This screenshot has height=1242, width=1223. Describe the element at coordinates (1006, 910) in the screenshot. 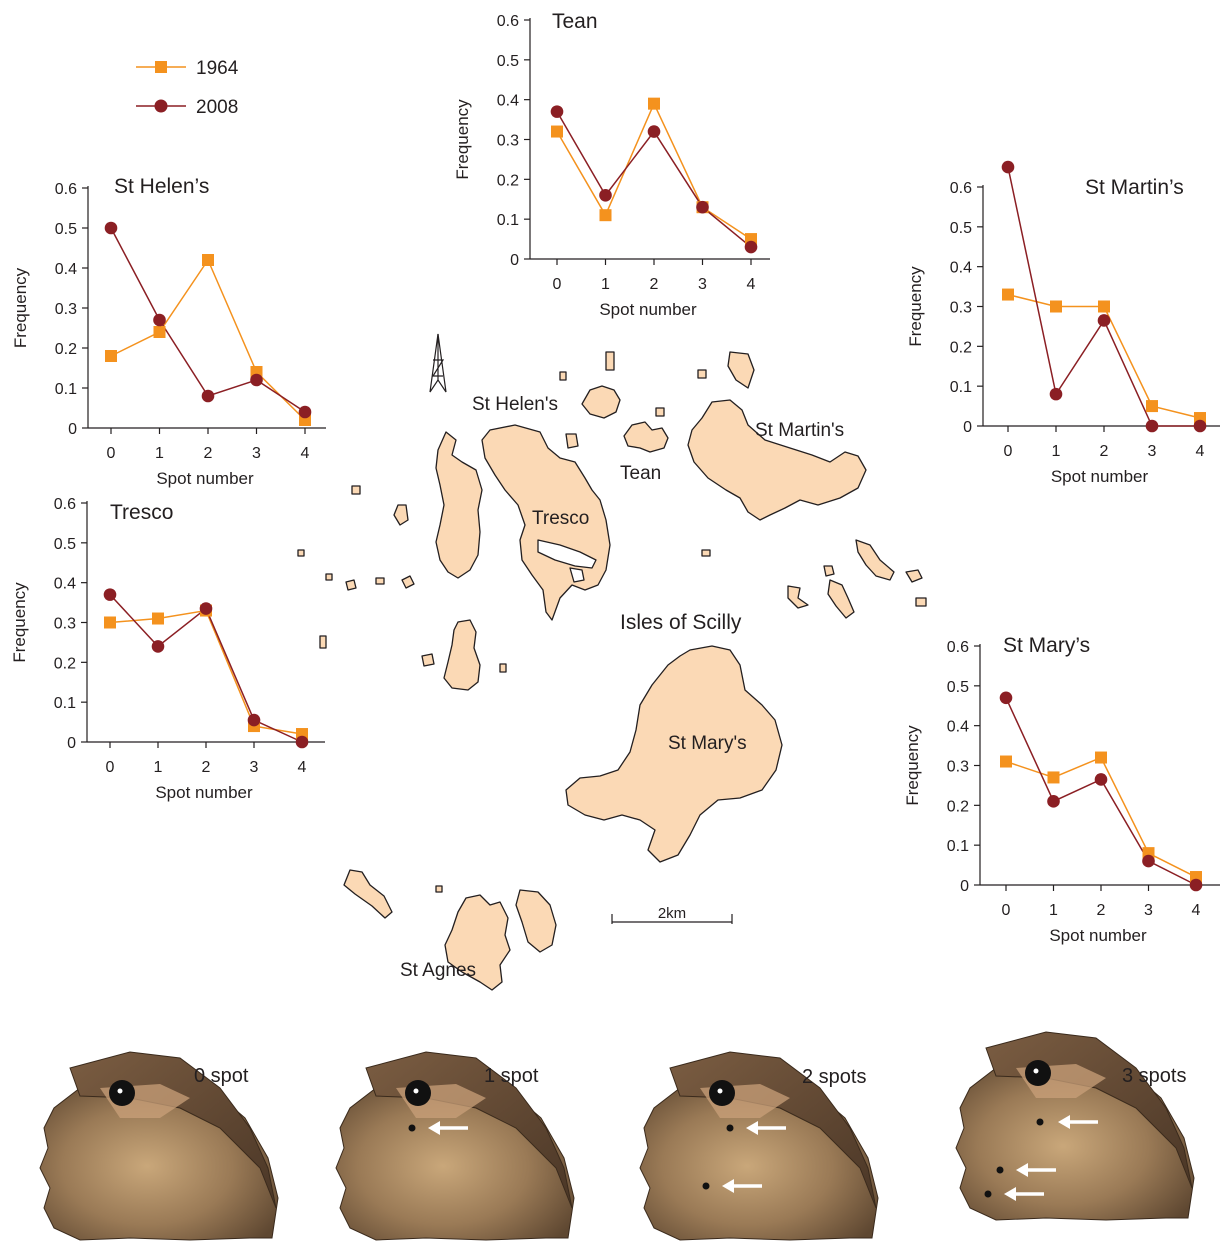

I see `x-tick-label: 0` at that location.